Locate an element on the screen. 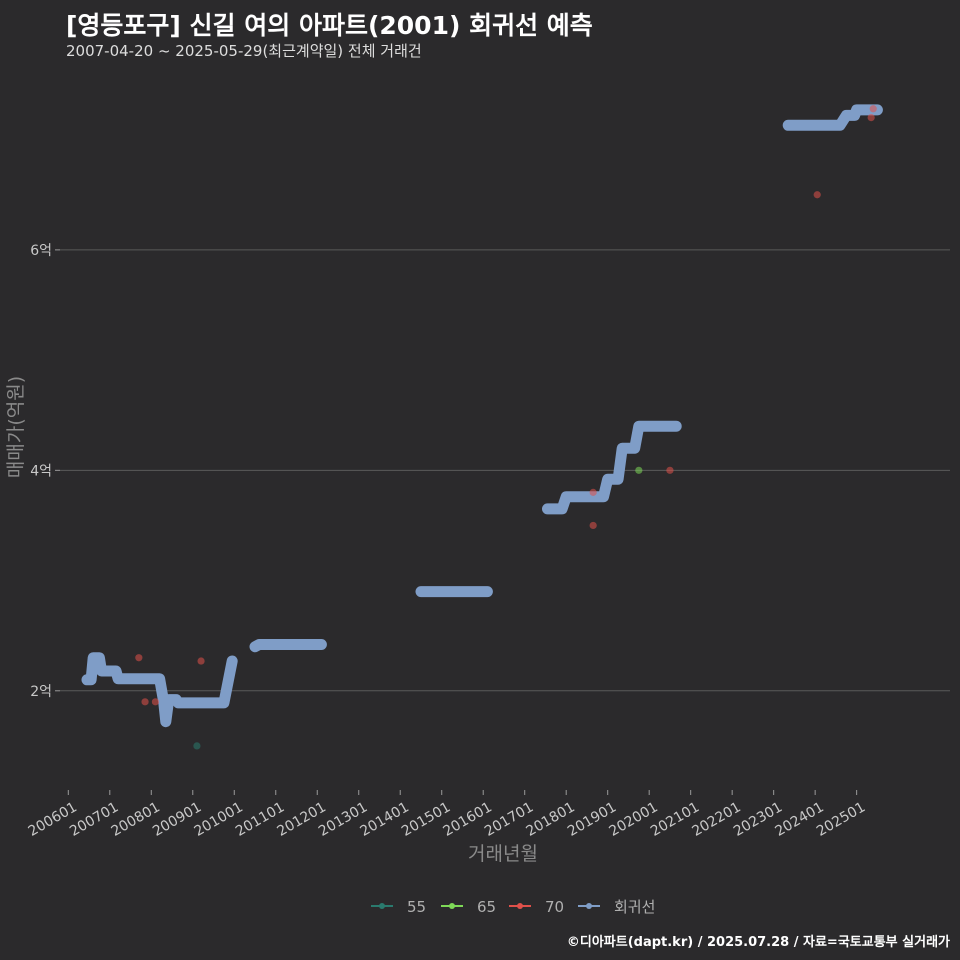 This screenshot has height=960, width=960. legend: 55 65 70 회귀선 is located at coordinates (513, 907).